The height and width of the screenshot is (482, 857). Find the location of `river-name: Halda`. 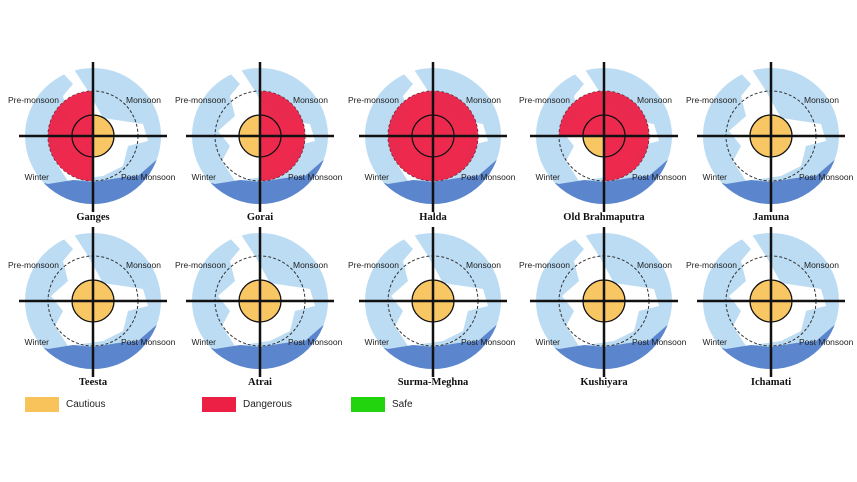

river-name: Halda is located at coordinates (433, 217).